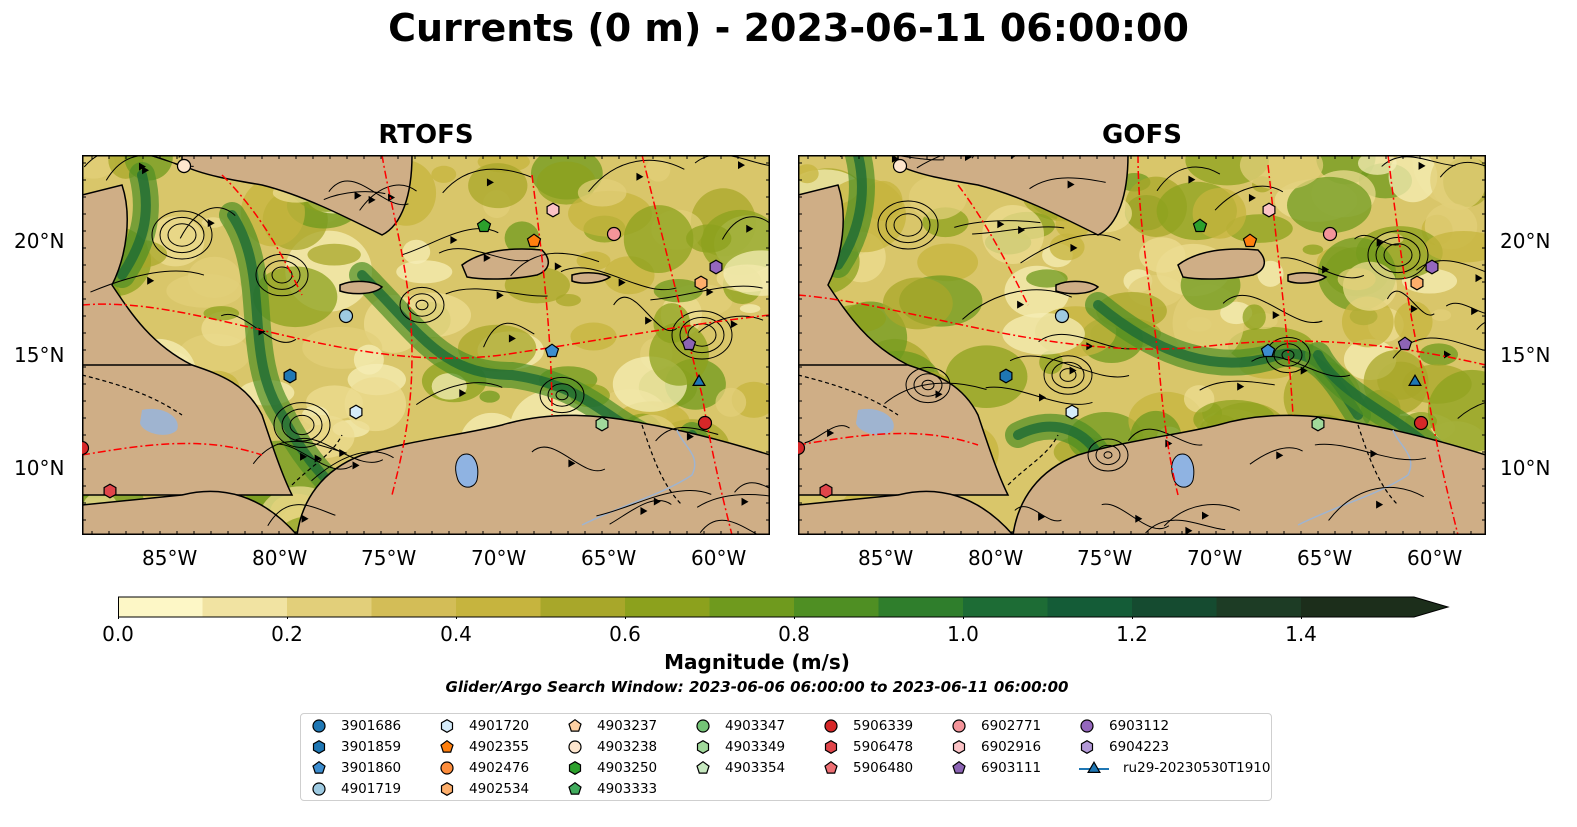  Describe the element at coordinates (1011, 768) in the screenshot. I see `legend-label: 6903111` at that location.